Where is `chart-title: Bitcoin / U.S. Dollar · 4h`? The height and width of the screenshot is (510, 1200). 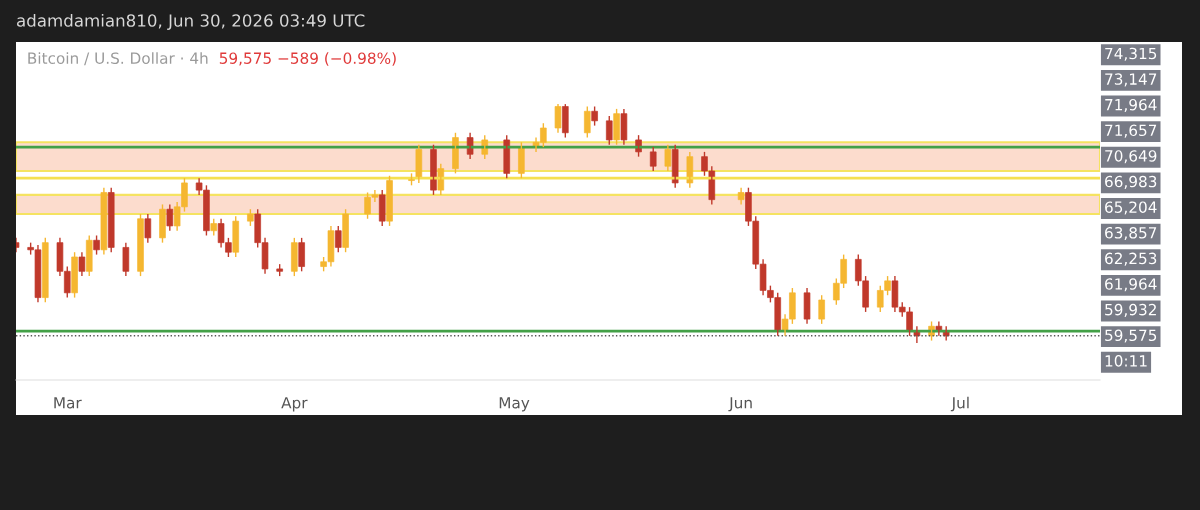 chart-title: Bitcoin / U.S. Dollar · 4h is located at coordinates (118, 59).